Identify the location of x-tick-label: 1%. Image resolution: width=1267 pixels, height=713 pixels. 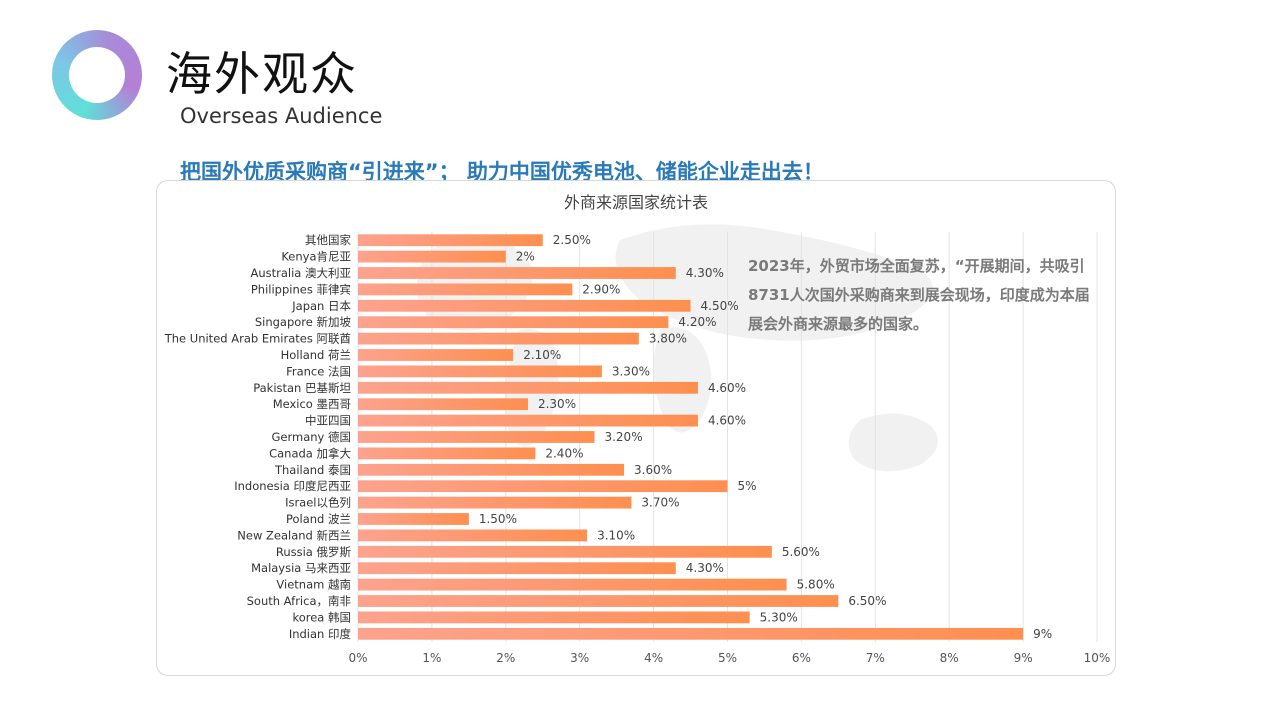
(431, 658).